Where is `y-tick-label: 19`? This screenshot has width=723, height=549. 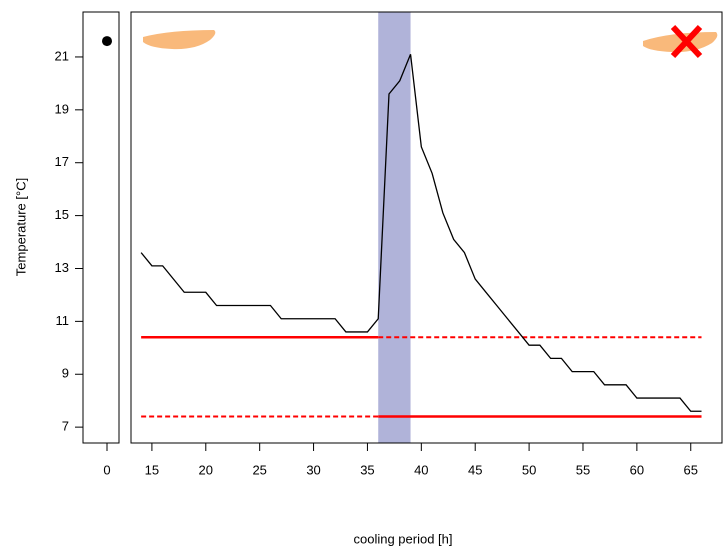 y-tick-label: 19 is located at coordinates (62, 108).